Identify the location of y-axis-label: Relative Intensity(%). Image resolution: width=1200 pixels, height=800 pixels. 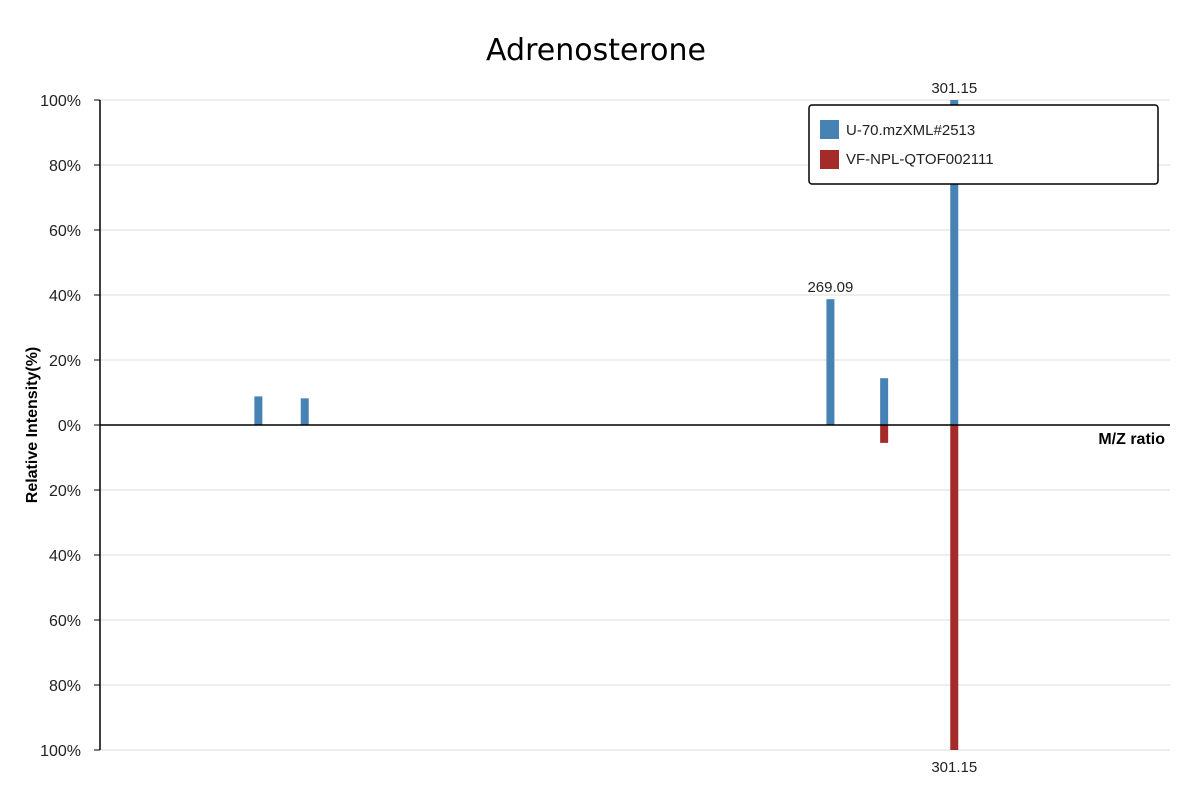
(32, 425).